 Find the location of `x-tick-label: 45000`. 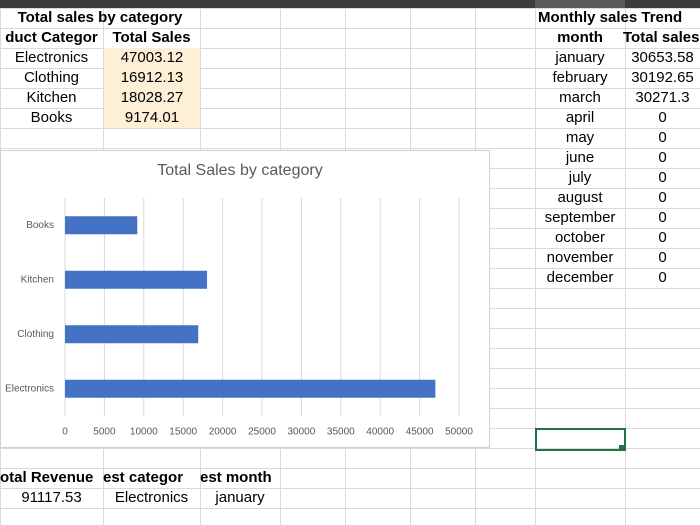

x-tick-label: 45000 is located at coordinates (420, 432).